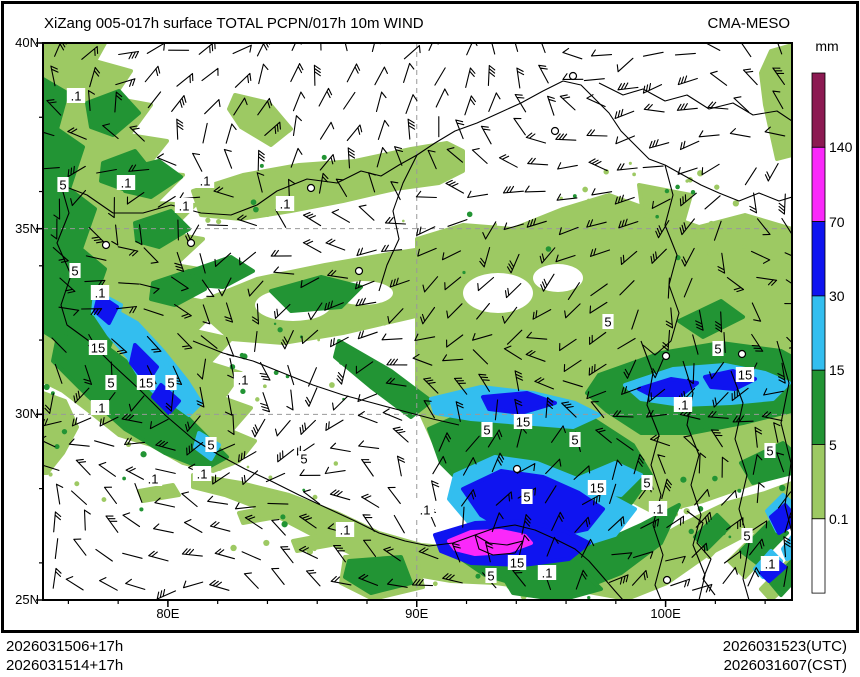 The width and height of the screenshot is (860, 677). I want to click on precip-region-blue, so click(519, 403).